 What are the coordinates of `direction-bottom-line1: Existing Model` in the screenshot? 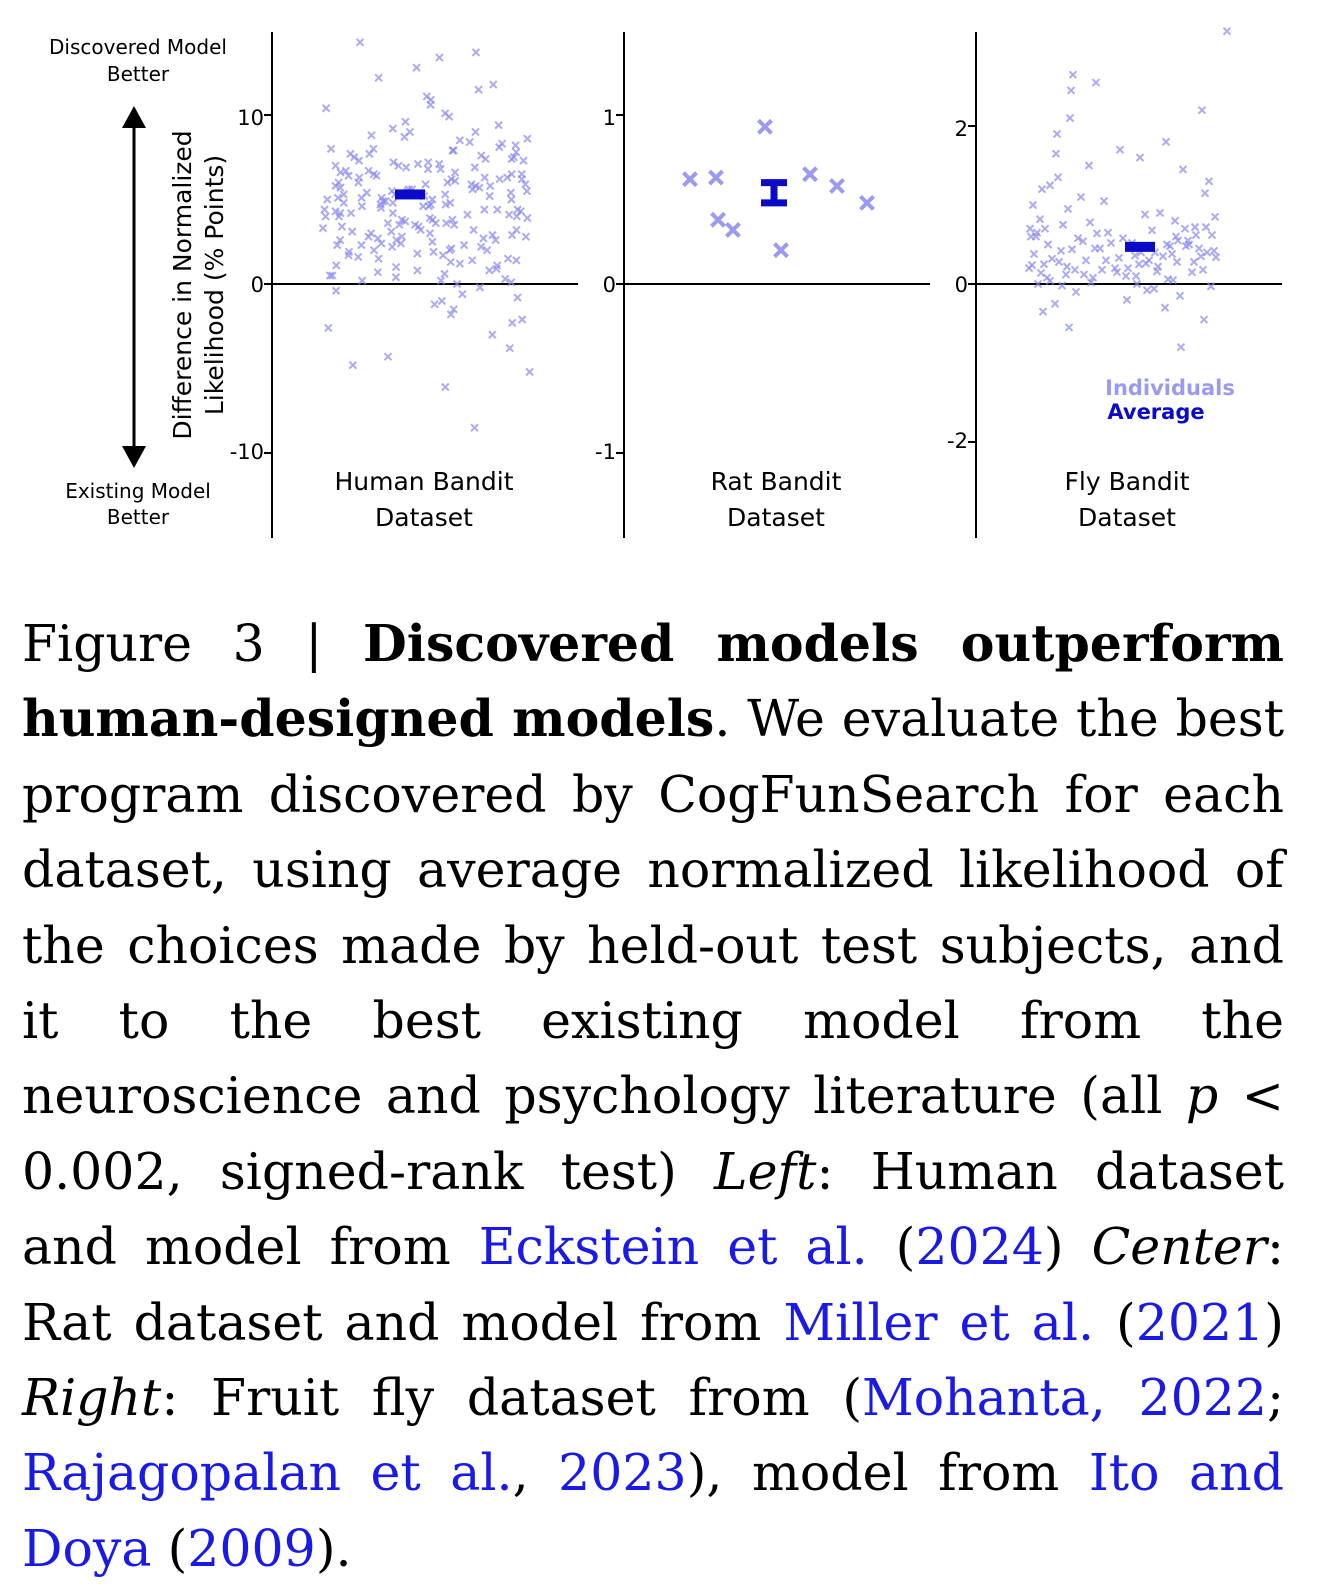 It's located at (138, 491).